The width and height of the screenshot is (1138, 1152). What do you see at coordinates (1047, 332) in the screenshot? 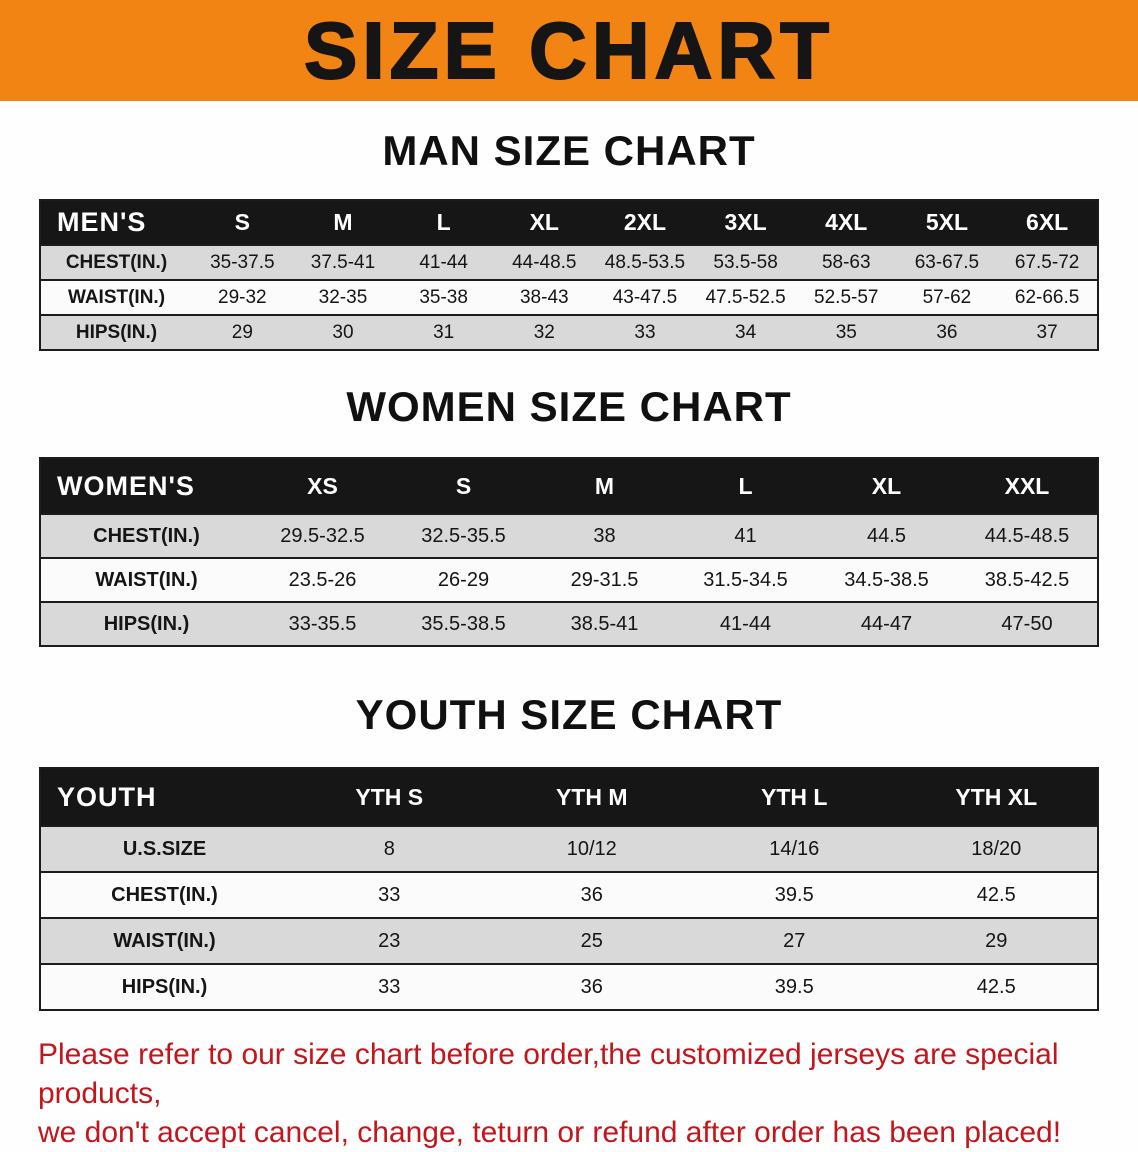
I see `cell-value: 37` at bounding box center [1047, 332].